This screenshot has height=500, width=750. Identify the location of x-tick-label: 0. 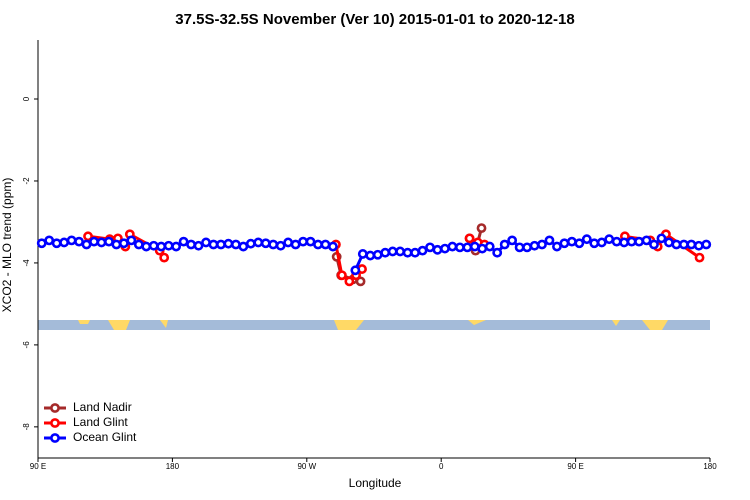
(441, 466).